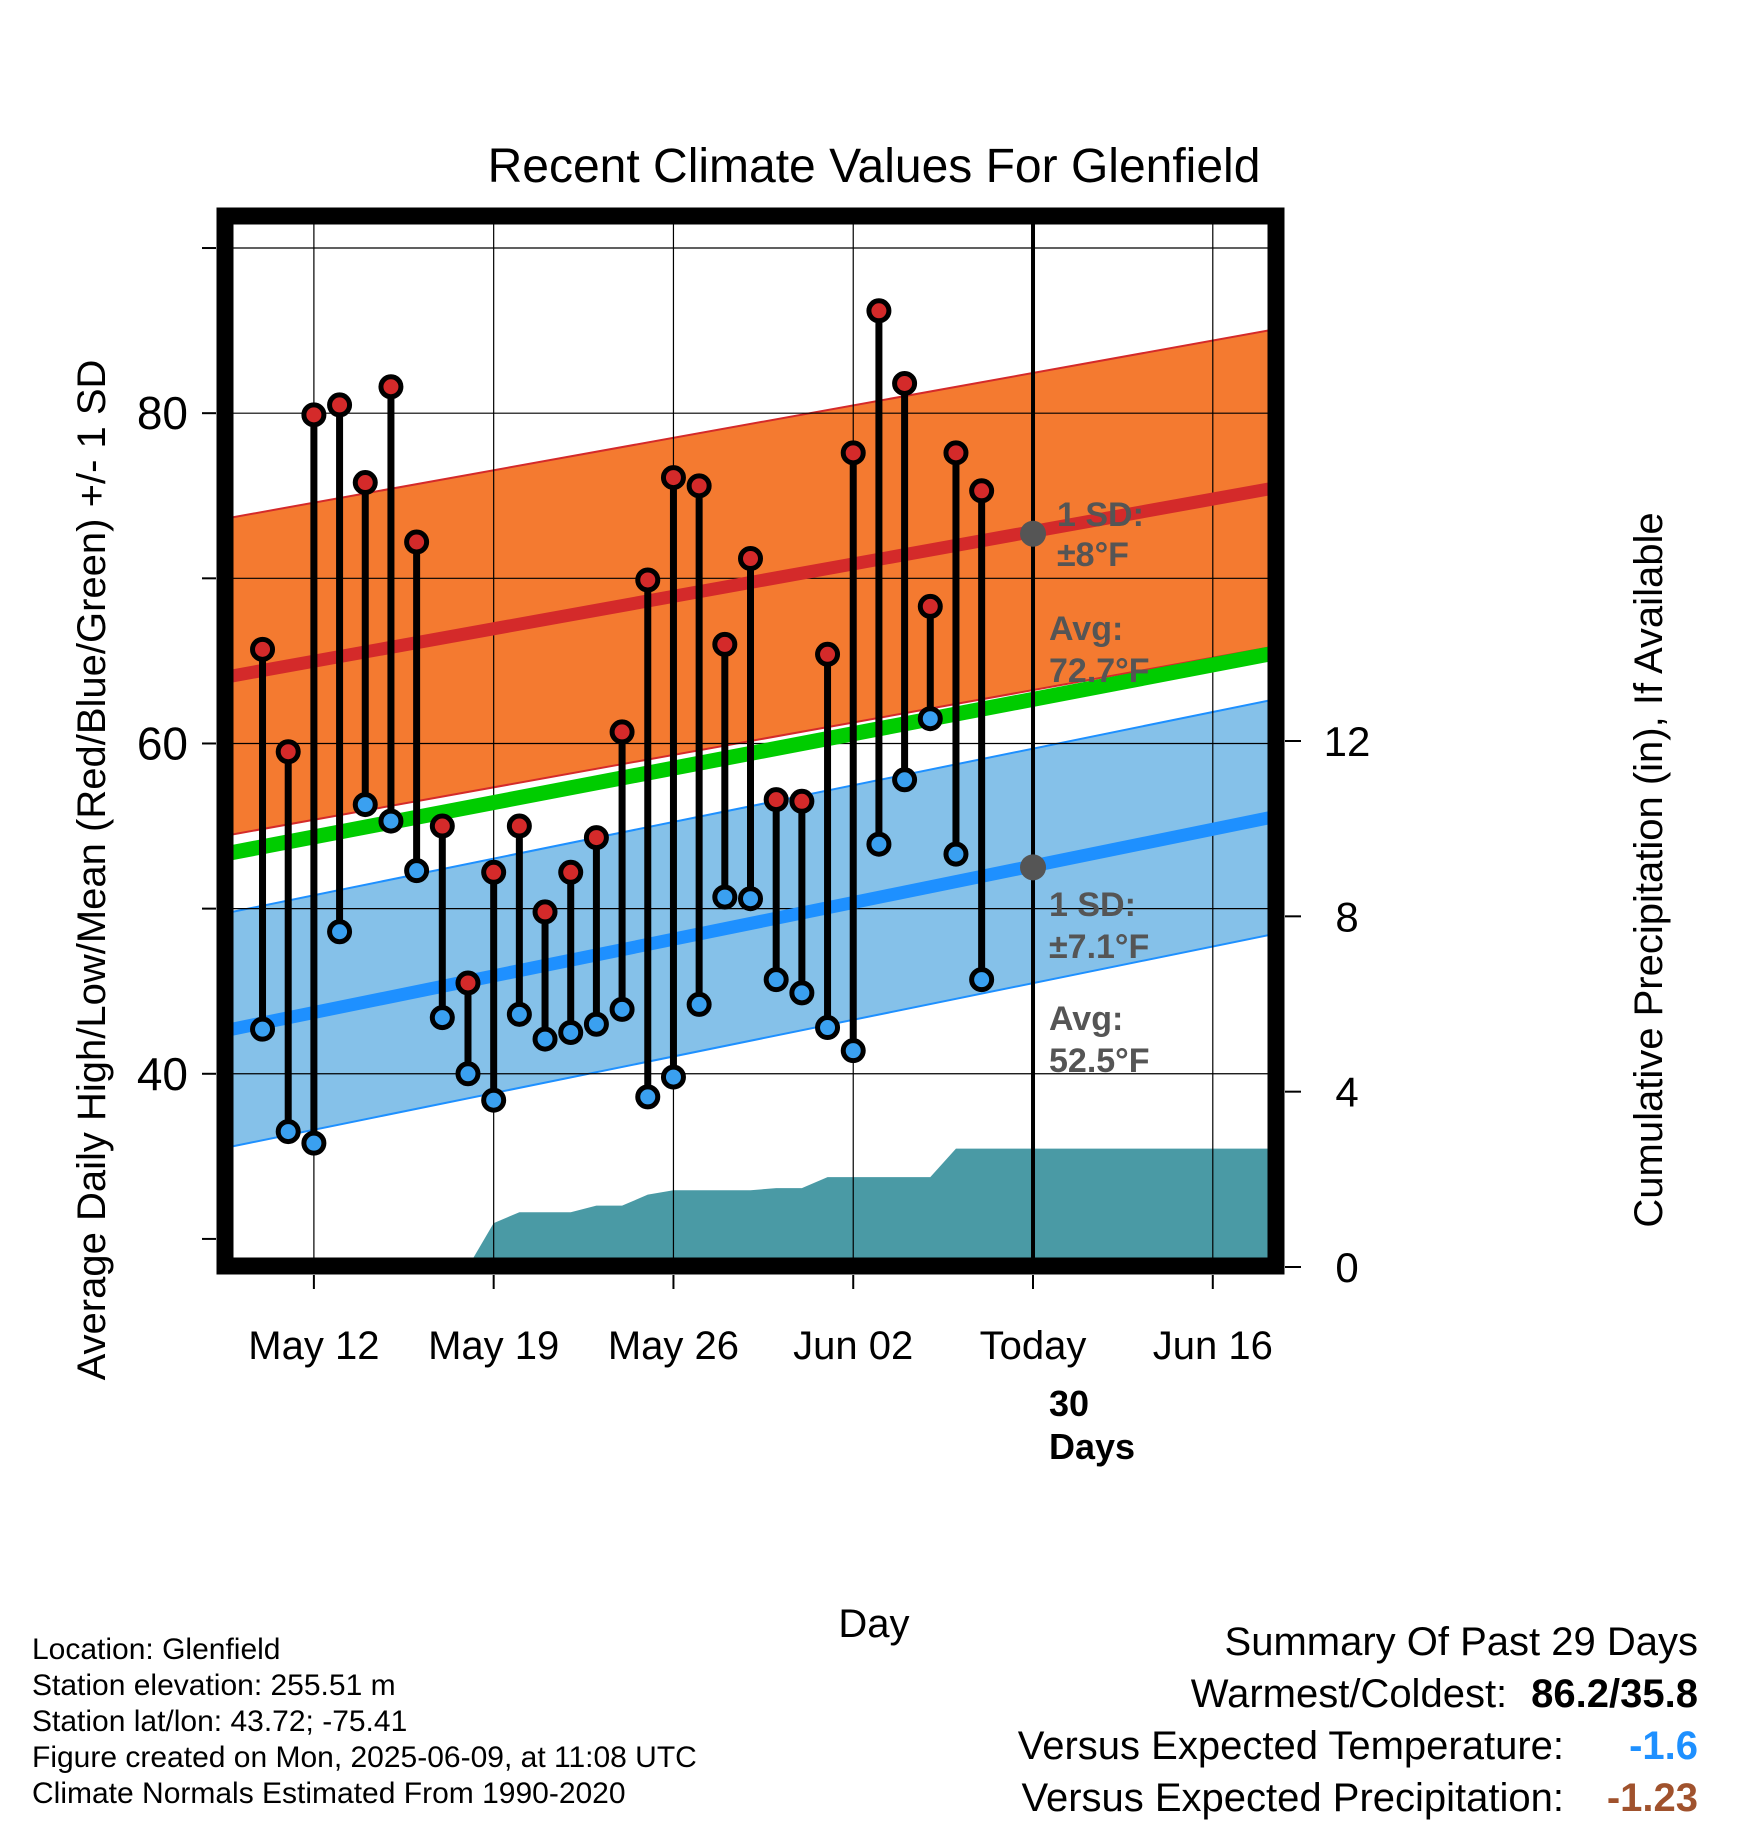 This screenshot has width=1748, height=1828. I want to click on summary-warmest-label: Warmest/Coldest:, so click(1349, 1694).